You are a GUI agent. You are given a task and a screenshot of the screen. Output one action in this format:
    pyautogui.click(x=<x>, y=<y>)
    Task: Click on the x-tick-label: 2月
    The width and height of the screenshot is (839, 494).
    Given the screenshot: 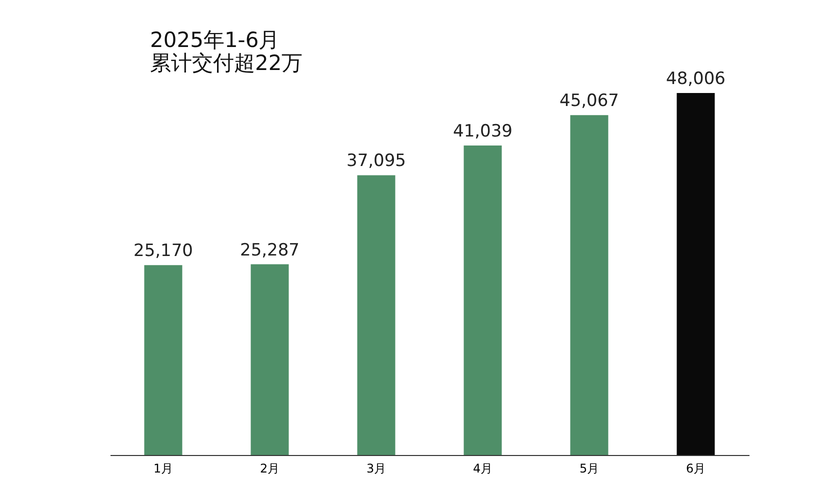 What is the action you would take?
    pyautogui.click(x=270, y=469)
    